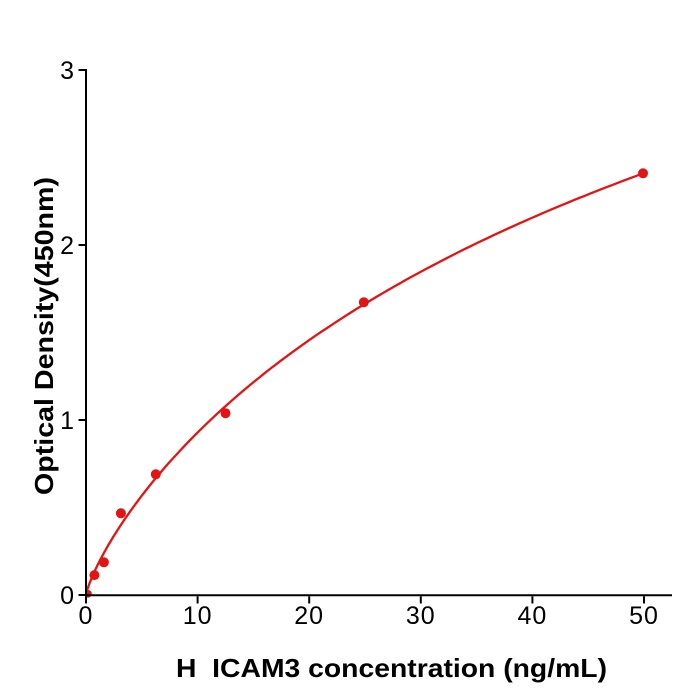 This screenshot has width=700, height=700. What do you see at coordinates (198, 616) in the screenshot?
I see `svg-text: 10` at bounding box center [198, 616].